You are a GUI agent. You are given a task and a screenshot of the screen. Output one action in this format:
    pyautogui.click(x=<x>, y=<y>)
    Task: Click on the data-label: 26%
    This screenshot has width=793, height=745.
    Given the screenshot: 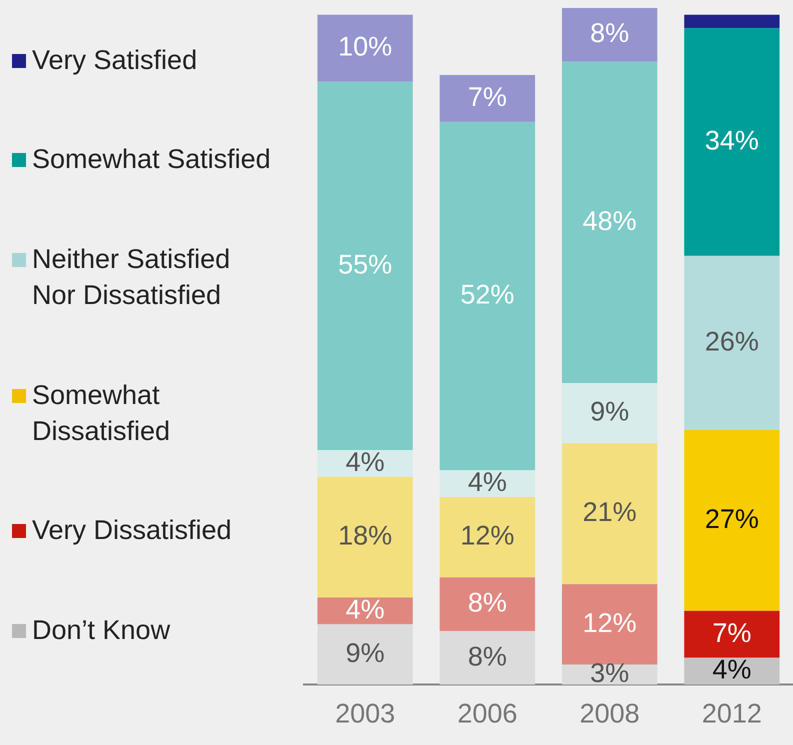 What is the action you would take?
    pyautogui.click(x=731, y=341)
    